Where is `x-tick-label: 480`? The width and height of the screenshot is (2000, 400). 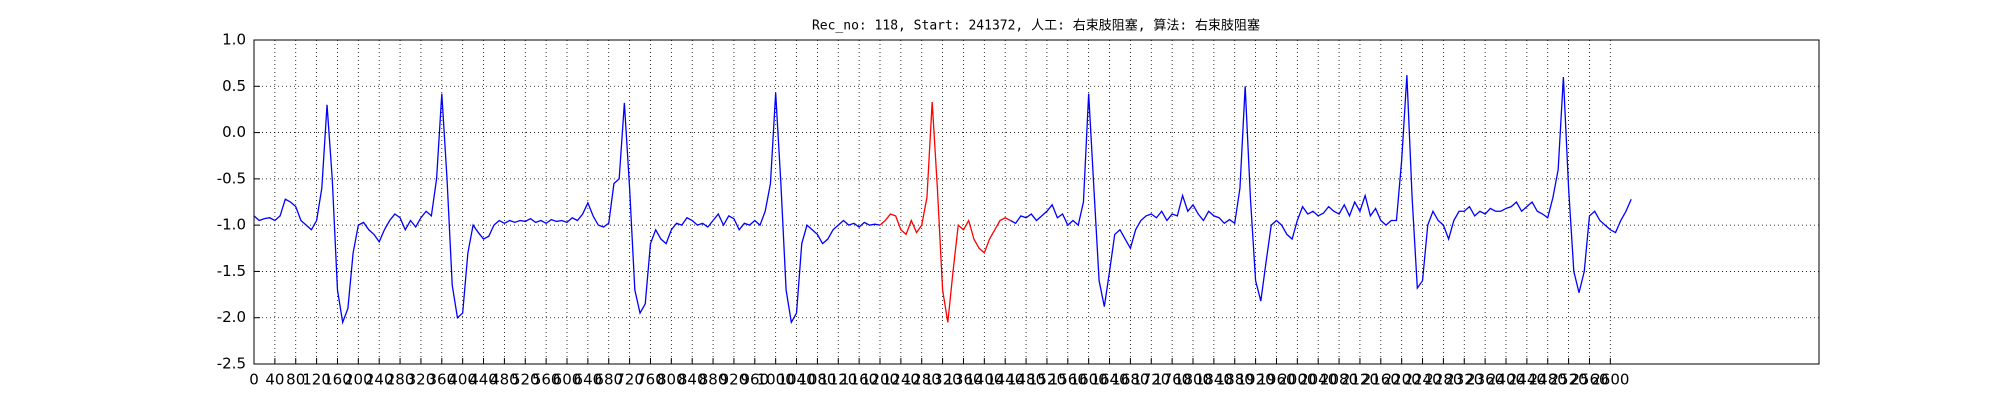
x-tick-label: 480 is located at coordinates (504, 380).